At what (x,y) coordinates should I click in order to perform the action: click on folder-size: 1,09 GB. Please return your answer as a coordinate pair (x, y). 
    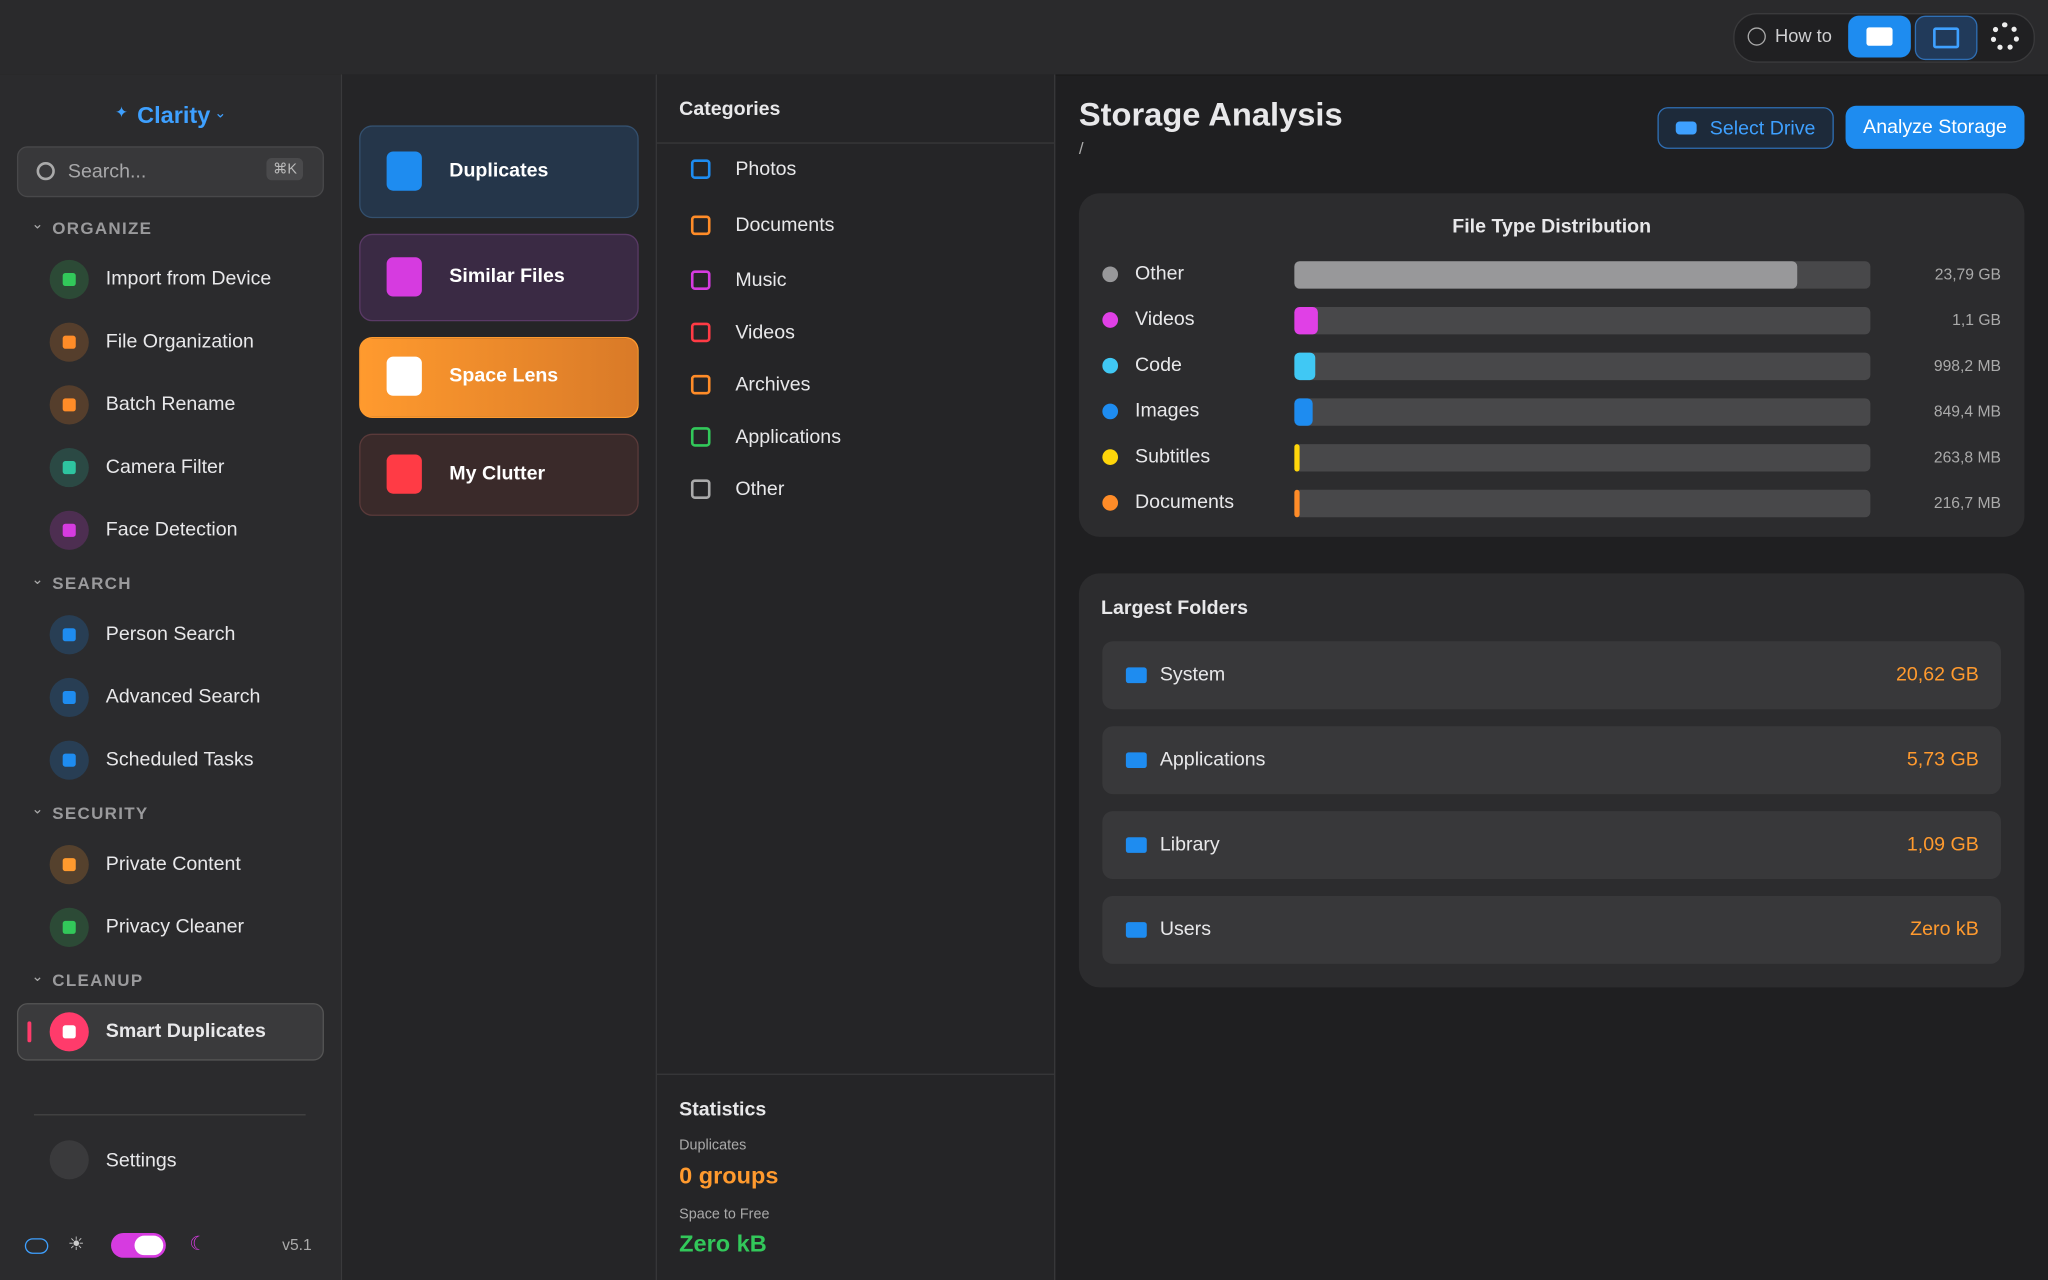
    Looking at the image, I should click on (1942, 844).